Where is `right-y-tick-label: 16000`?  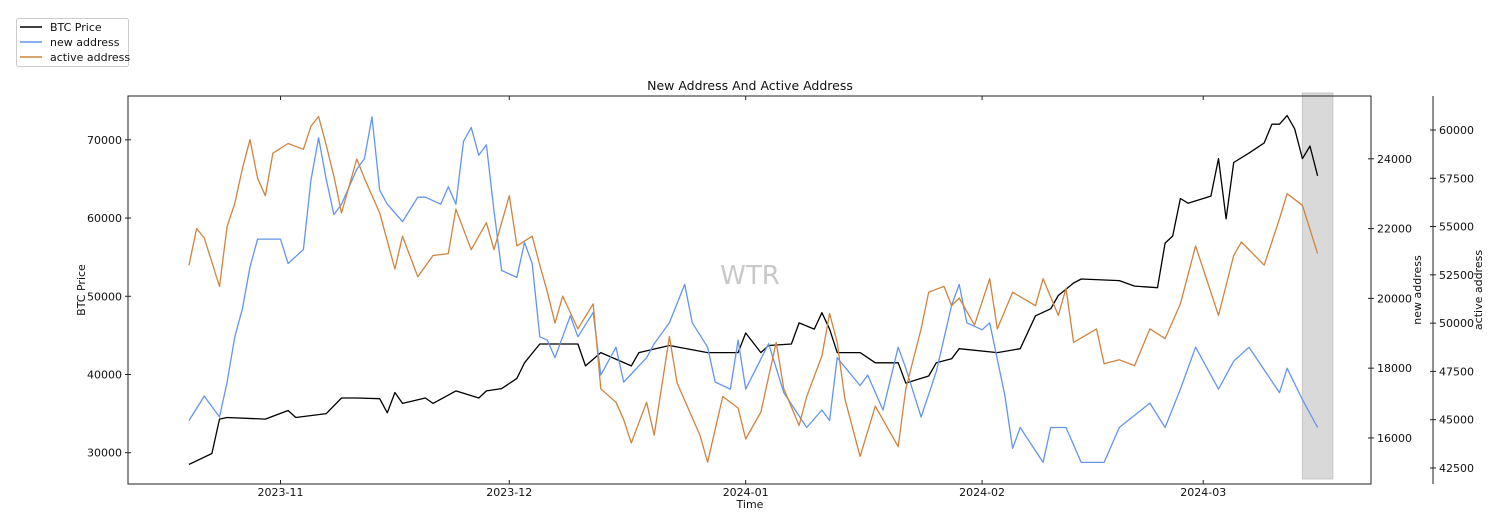
right-y-tick-label: 16000 is located at coordinates (1394, 438).